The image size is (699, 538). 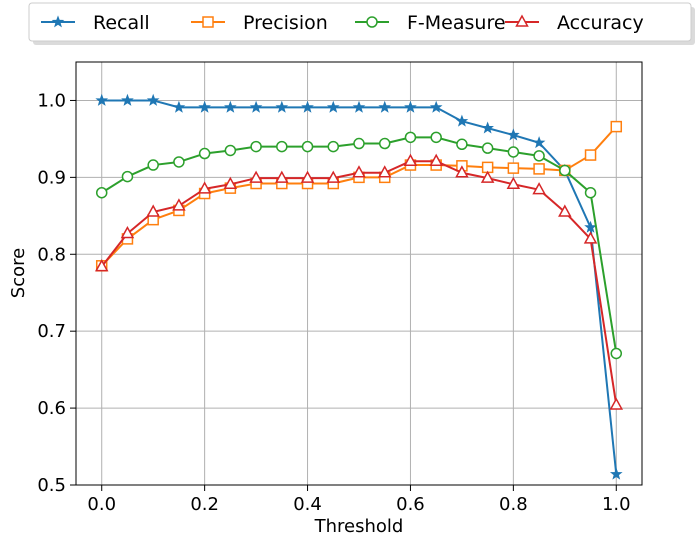 What do you see at coordinates (600, 23) in the screenshot?
I see `legend-label: Accuracy` at bounding box center [600, 23].